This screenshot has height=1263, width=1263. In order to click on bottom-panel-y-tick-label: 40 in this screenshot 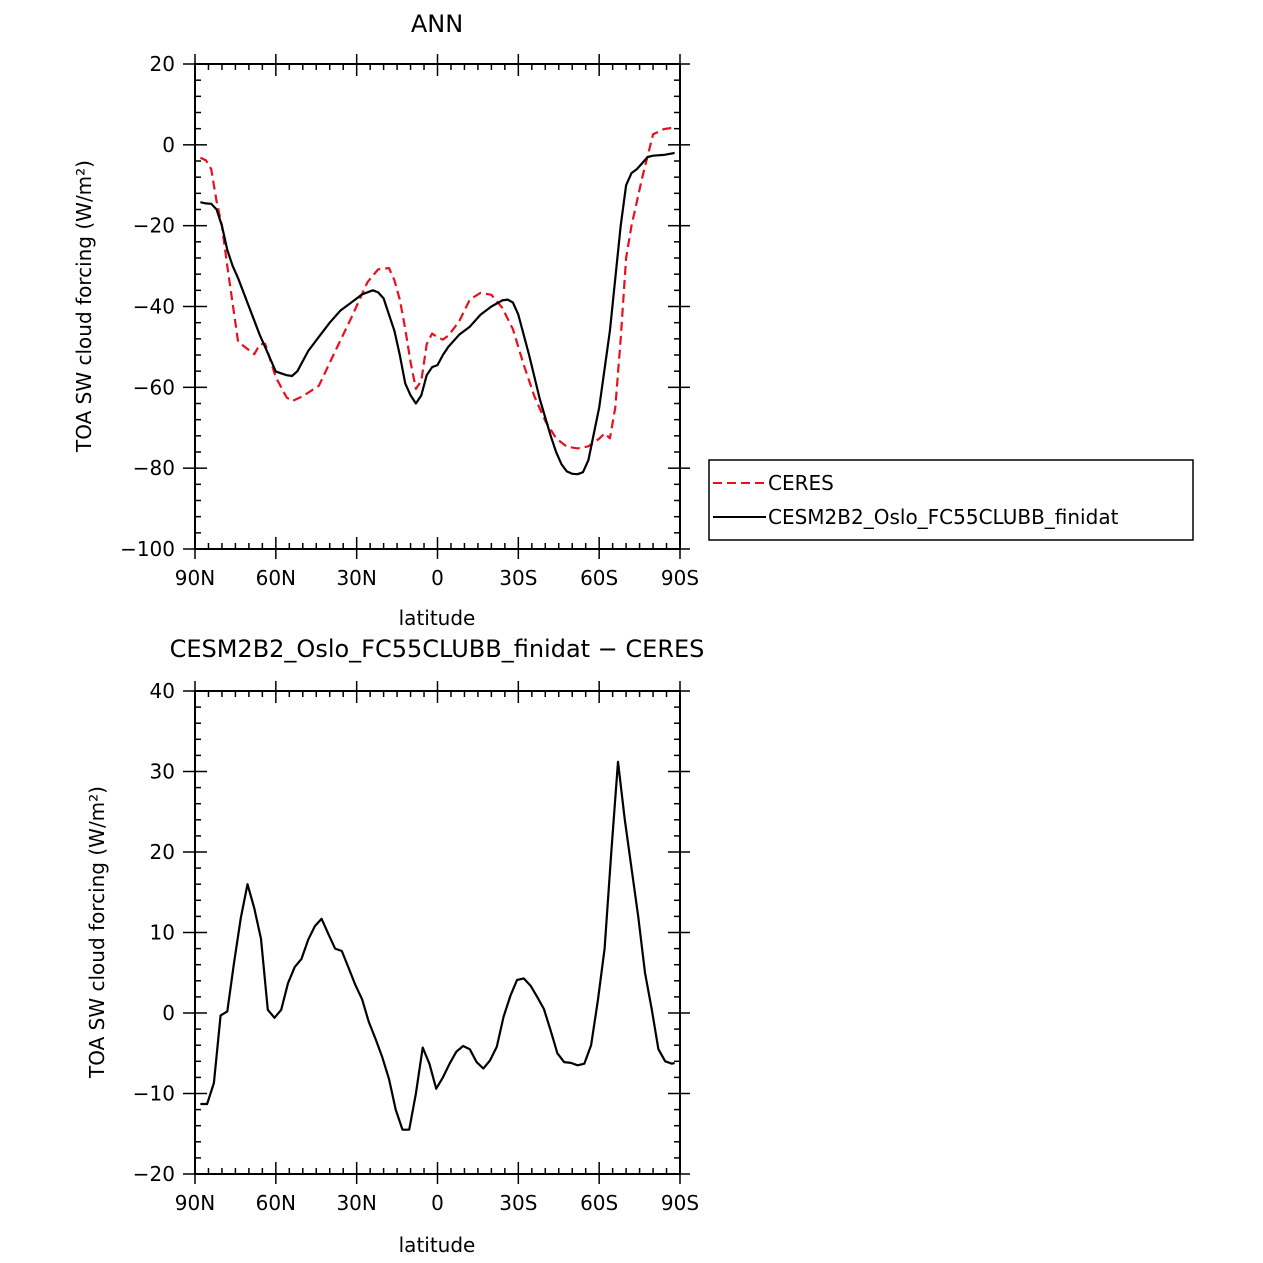, I will do `click(162, 691)`.